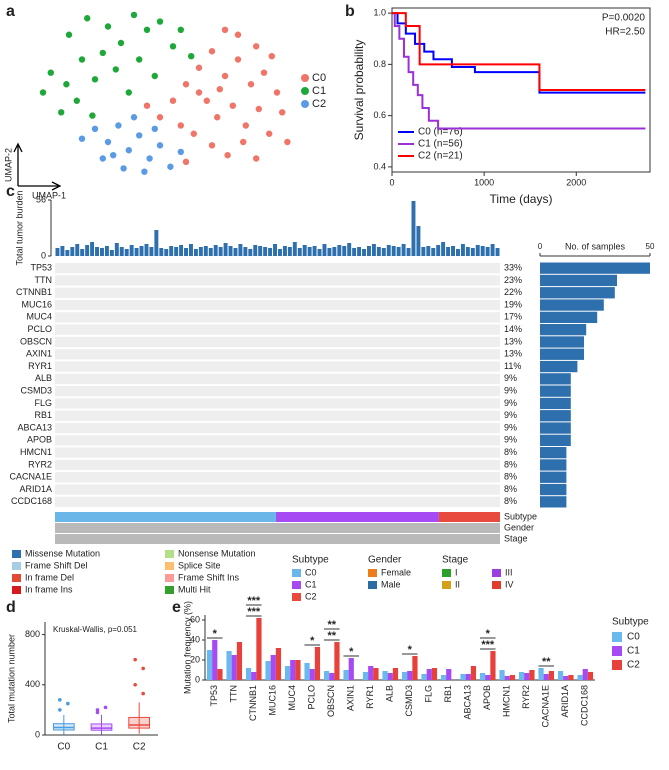 The image size is (669, 770). What do you see at coordinates (195, 639) in the screenshot?
I see `y-tick-label: 40` at bounding box center [195, 639].